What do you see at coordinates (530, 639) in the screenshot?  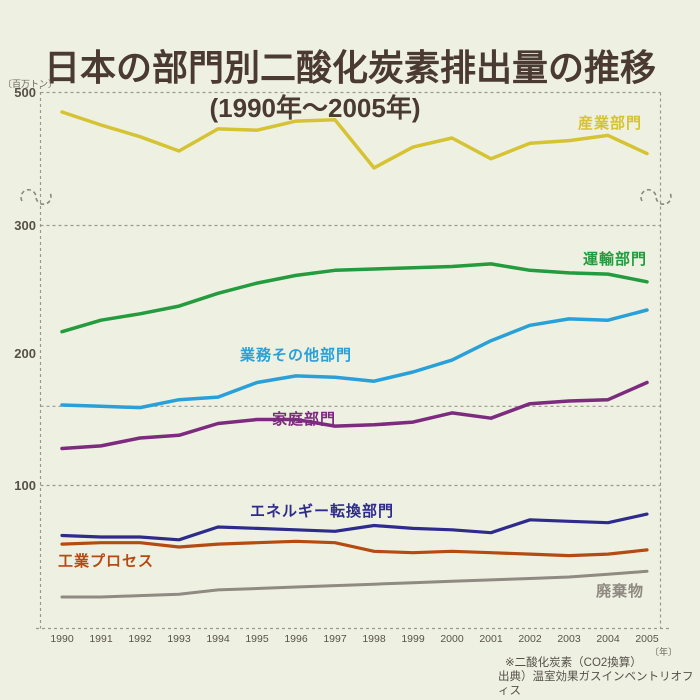 I see `x-tick-2002: 2002` at bounding box center [530, 639].